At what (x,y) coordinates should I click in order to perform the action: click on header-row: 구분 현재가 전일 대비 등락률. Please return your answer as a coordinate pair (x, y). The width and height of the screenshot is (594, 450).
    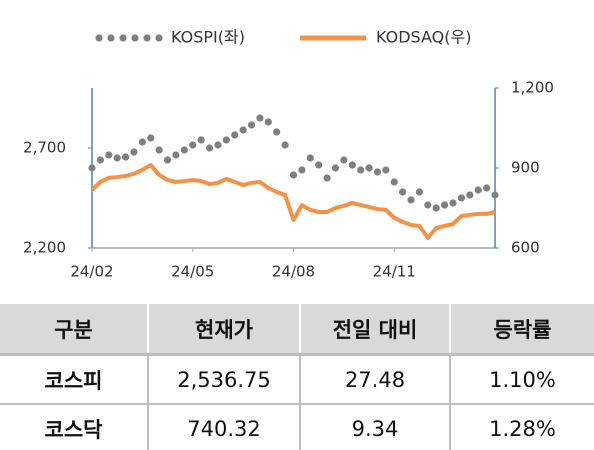
    Looking at the image, I should click on (297, 329).